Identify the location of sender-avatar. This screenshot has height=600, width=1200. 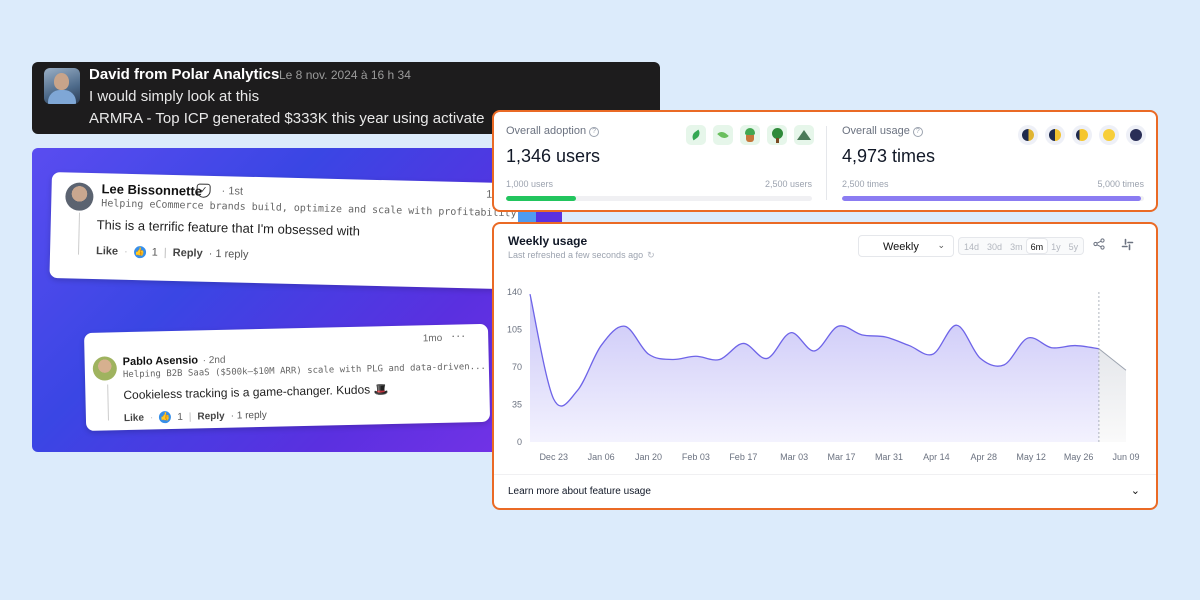
(62, 86).